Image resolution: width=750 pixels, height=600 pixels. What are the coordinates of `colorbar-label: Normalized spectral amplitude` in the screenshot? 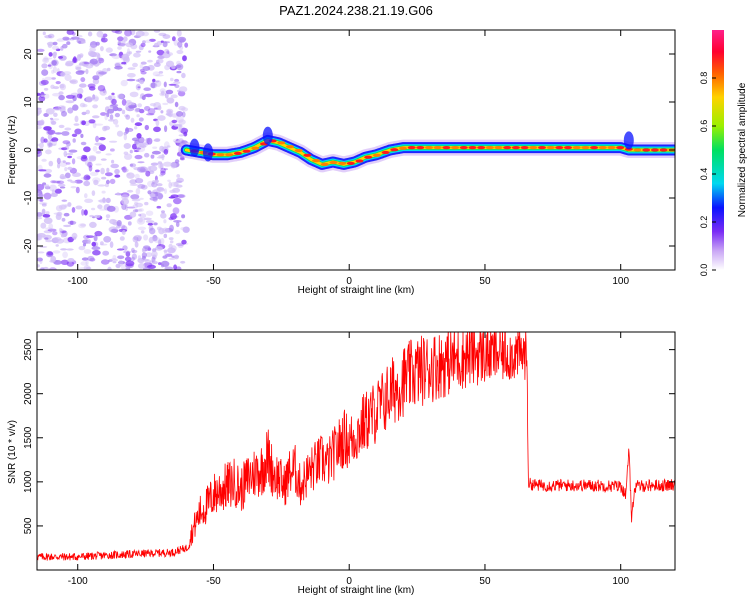 It's located at (742, 149).